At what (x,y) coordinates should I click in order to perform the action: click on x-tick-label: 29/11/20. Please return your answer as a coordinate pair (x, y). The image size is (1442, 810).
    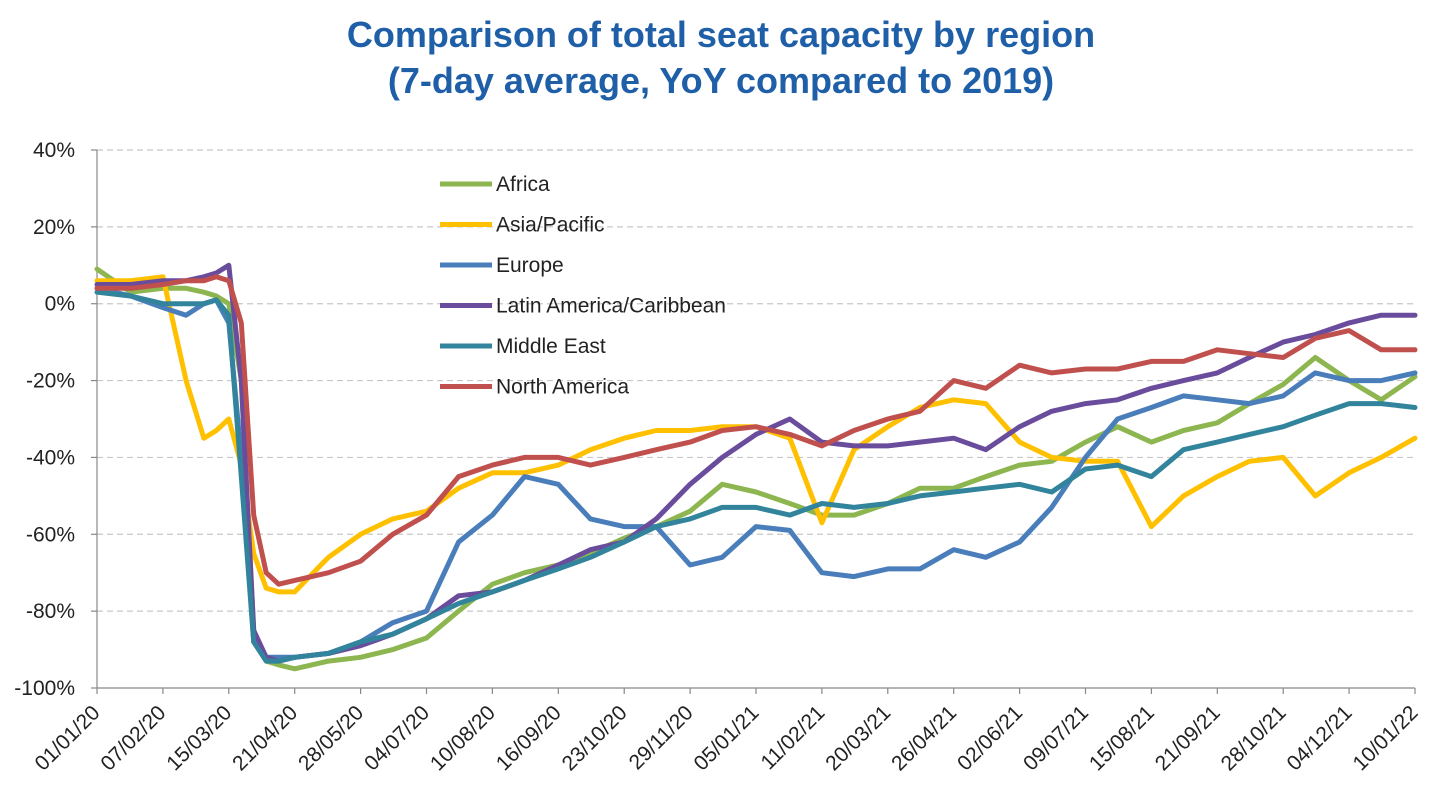
    Looking at the image, I should click on (661, 737).